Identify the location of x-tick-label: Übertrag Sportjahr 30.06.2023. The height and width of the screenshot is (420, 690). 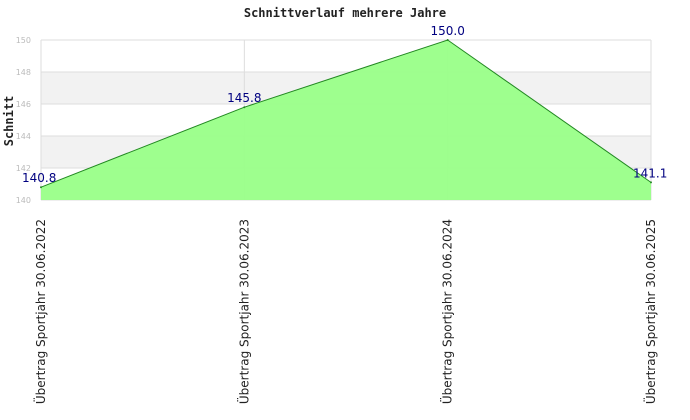
(243, 311).